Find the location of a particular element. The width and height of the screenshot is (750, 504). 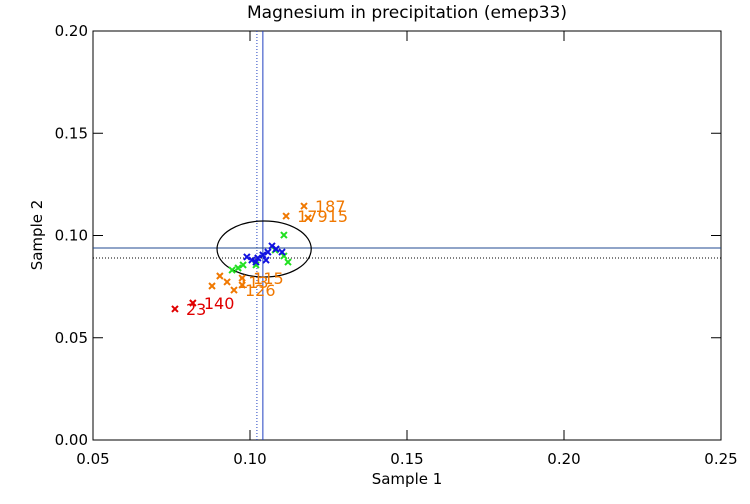

point-label: 115 is located at coordinates (268, 278).